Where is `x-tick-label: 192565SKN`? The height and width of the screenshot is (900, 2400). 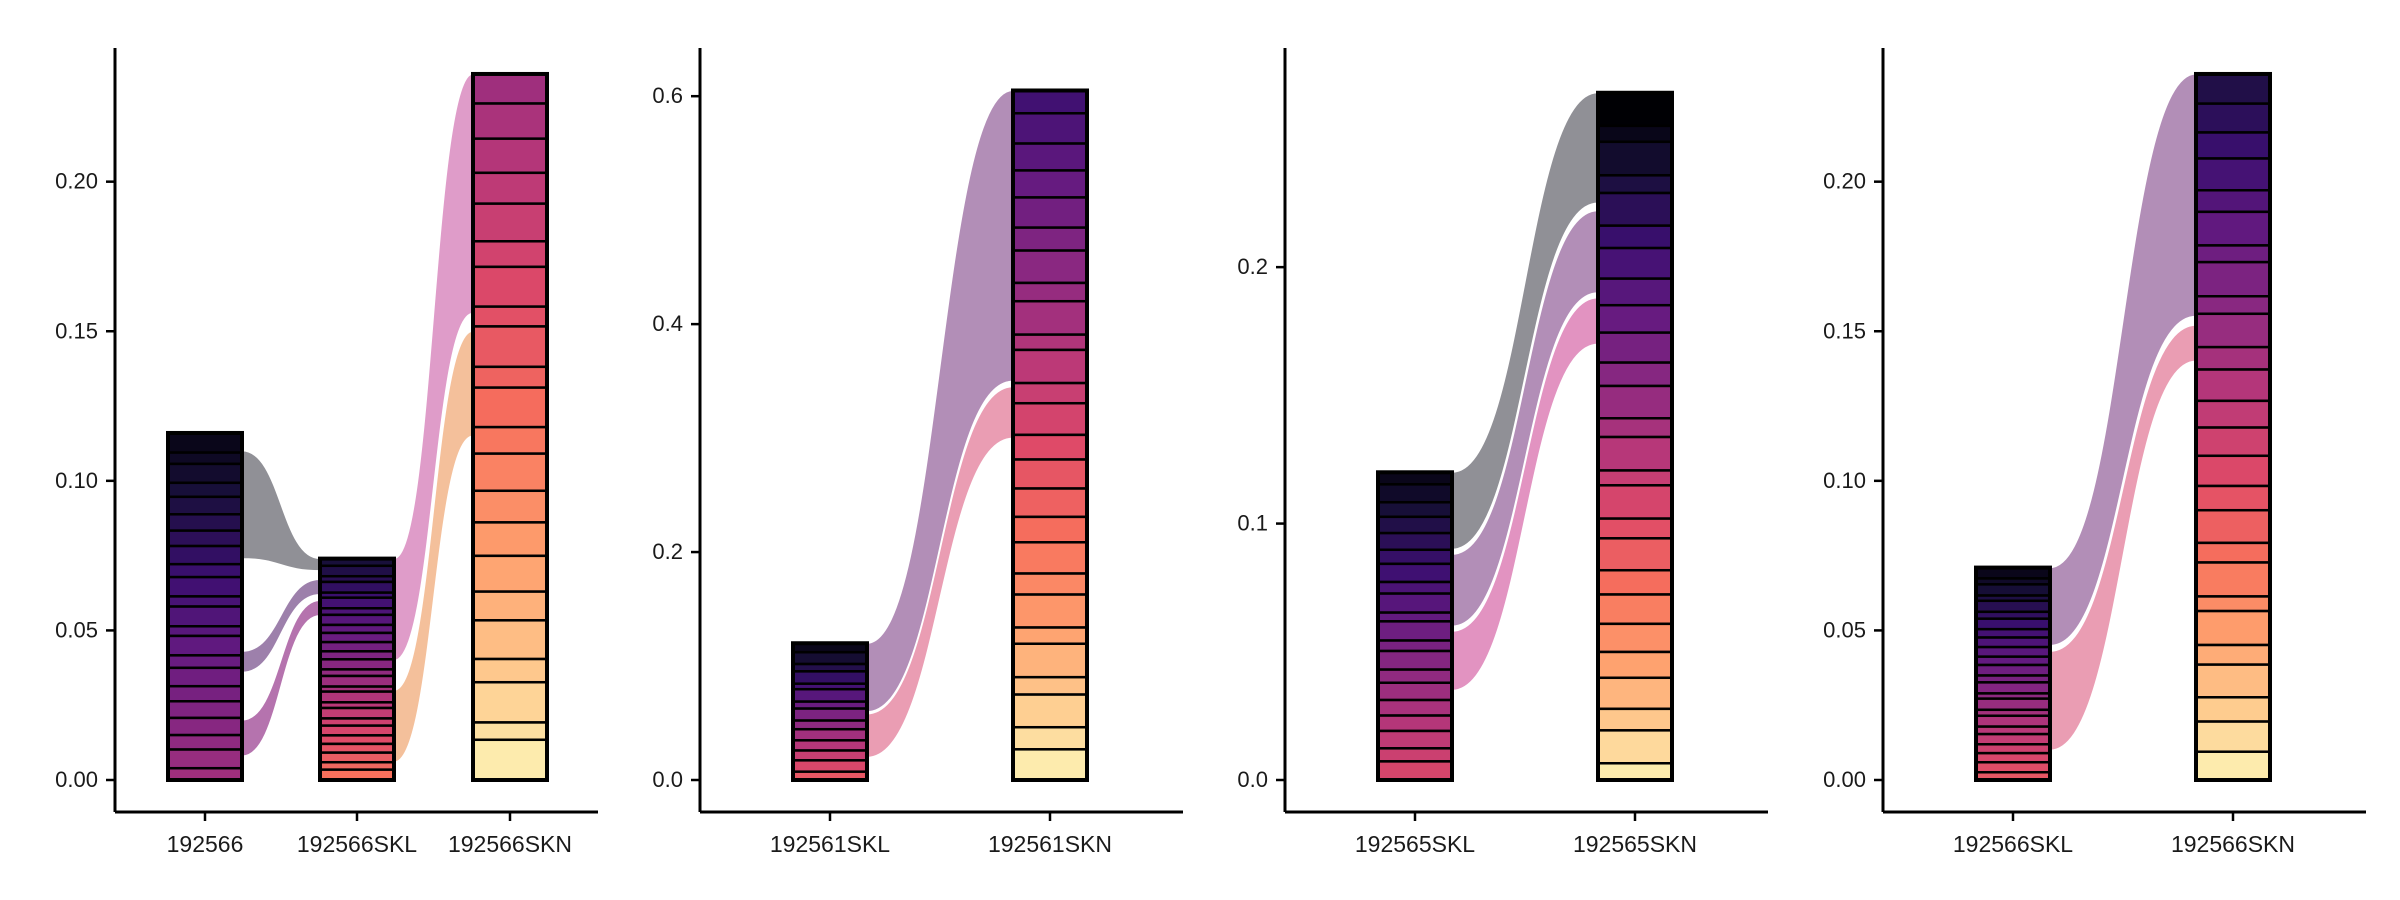
x-tick-label: 192565SKN is located at coordinates (1635, 844).